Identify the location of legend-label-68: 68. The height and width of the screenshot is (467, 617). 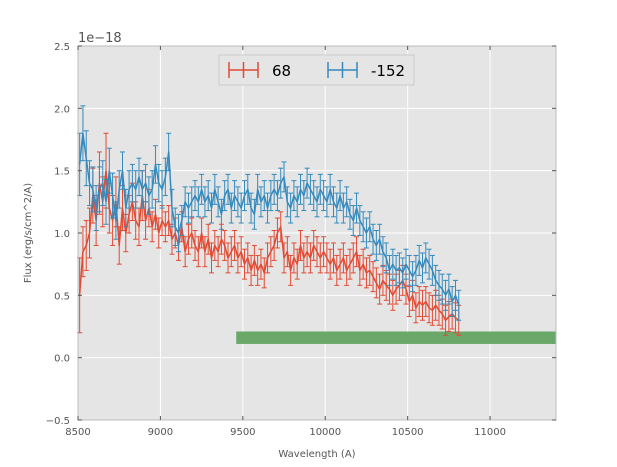
(281, 71).